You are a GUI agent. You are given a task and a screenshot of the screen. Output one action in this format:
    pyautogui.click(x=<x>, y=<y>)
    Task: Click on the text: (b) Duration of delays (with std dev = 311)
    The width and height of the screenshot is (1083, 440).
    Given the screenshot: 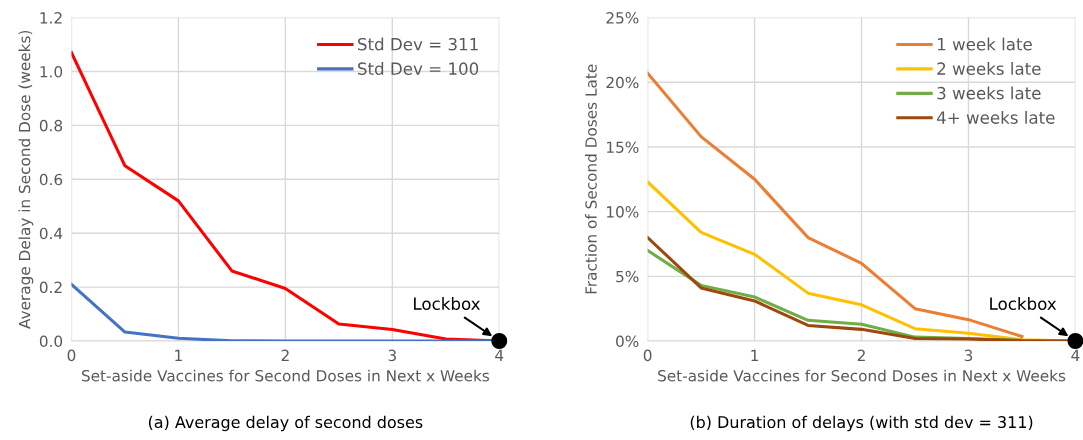 What is the action you would take?
    pyautogui.click(x=861, y=423)
    